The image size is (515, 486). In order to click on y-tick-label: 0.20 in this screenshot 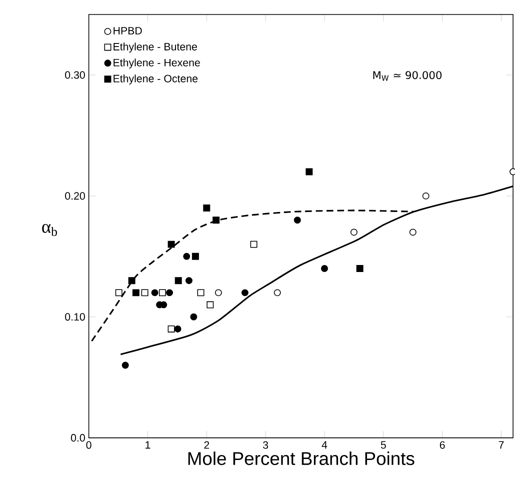, I will do `click(75, 196)`.